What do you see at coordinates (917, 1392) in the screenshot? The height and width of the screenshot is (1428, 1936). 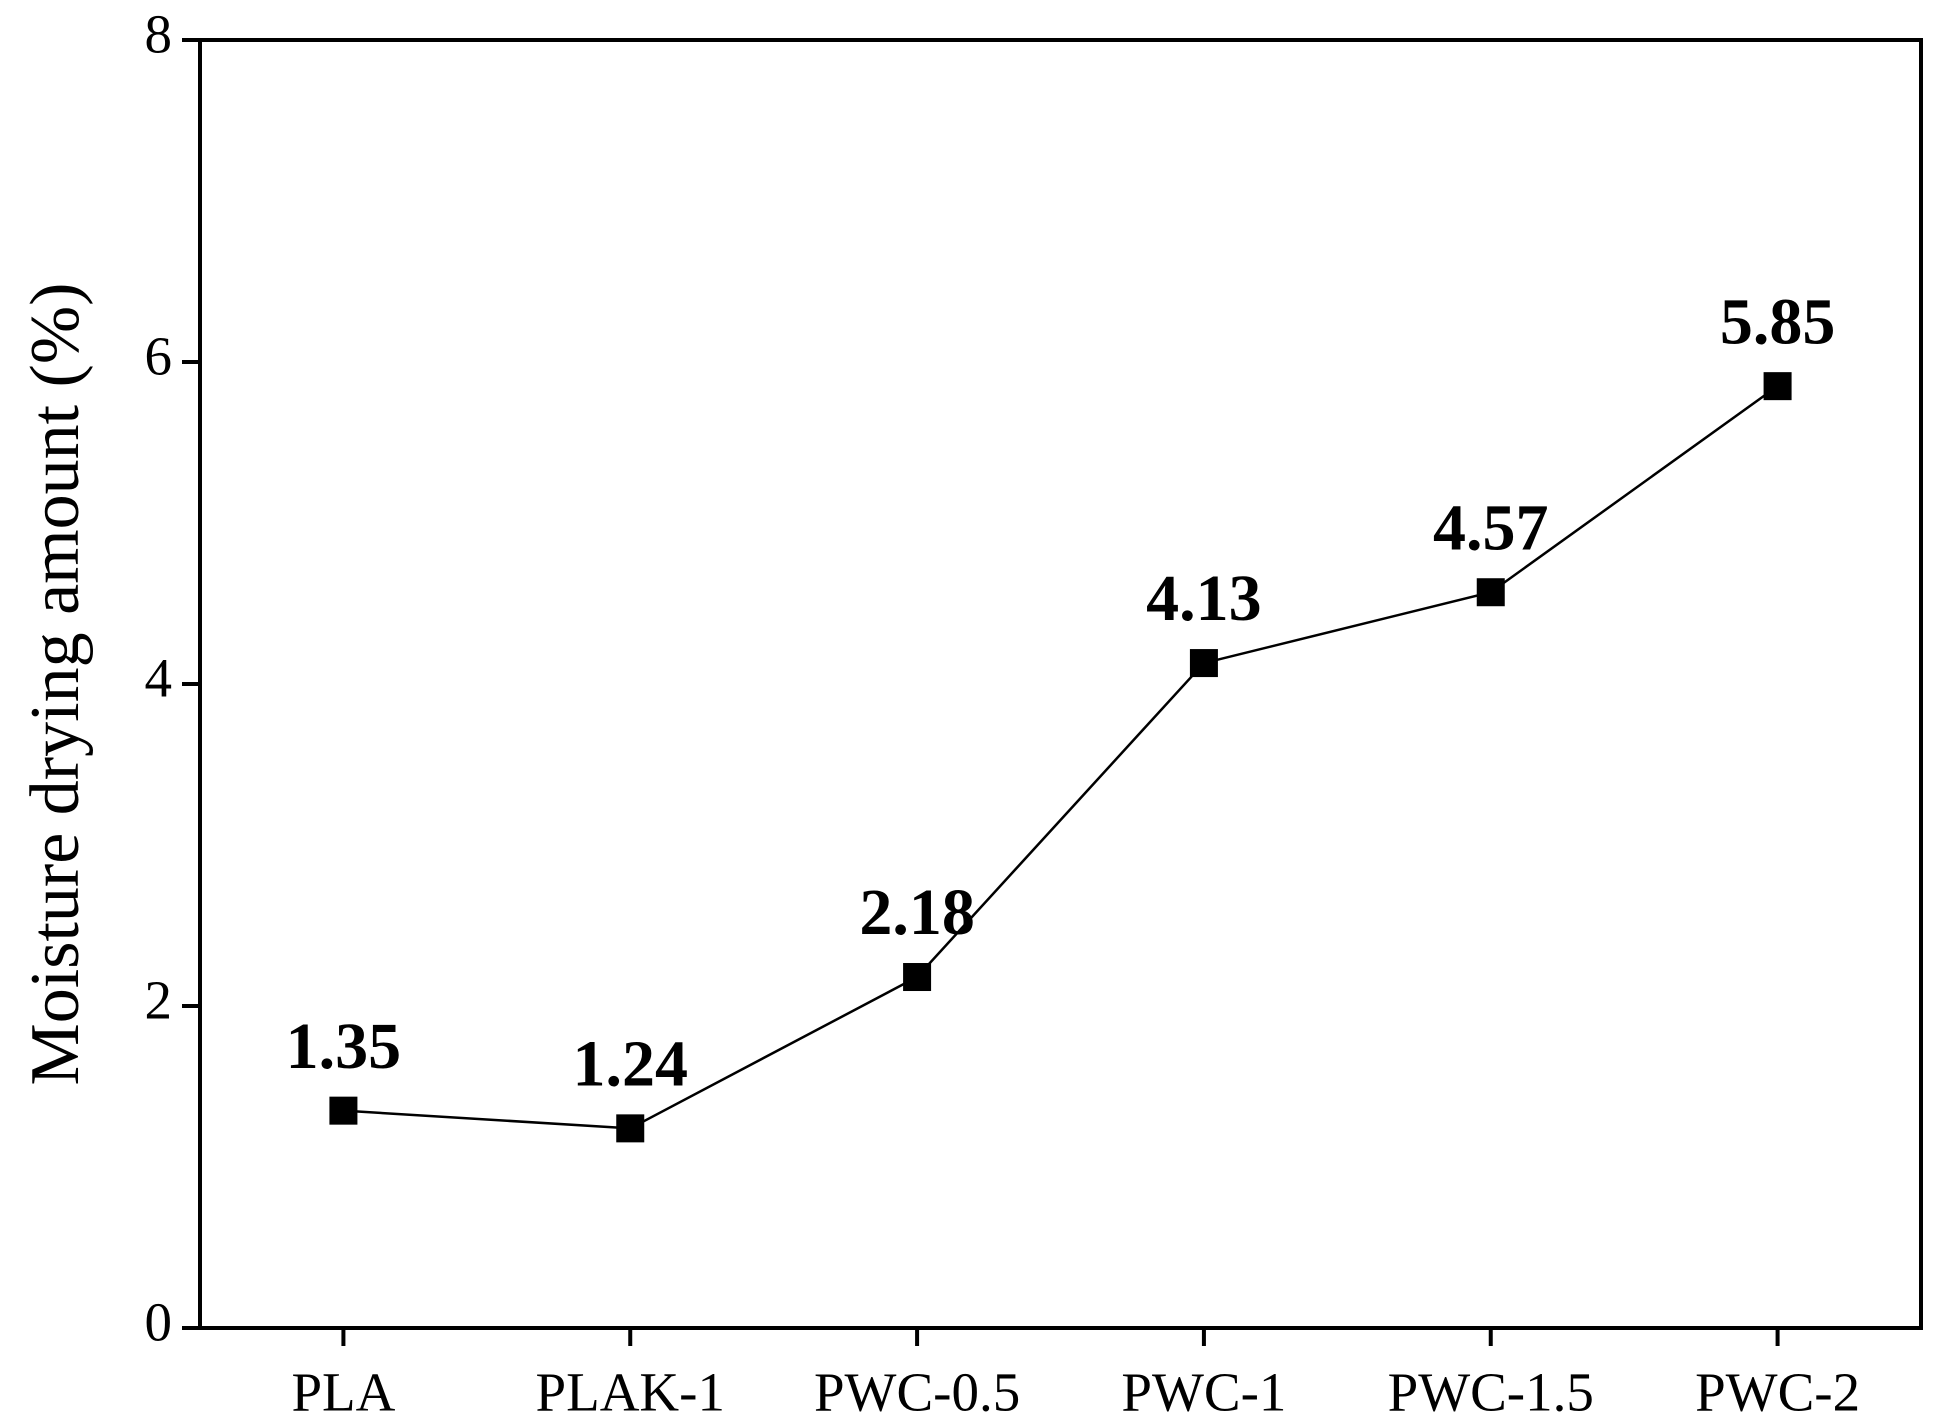 I see `x-tick-label: PWC-0.5` at bounding box center [917, 1392].